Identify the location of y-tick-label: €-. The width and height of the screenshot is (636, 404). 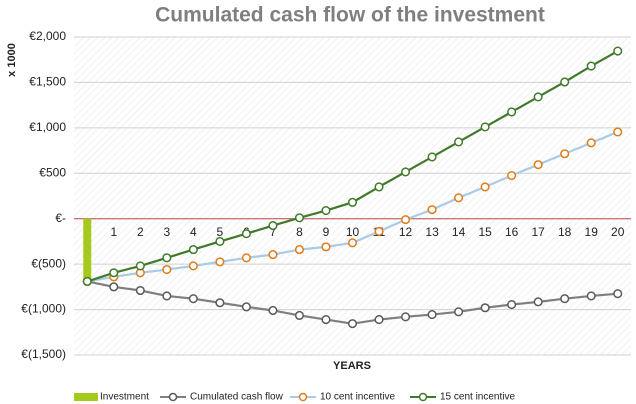
(60, 218).